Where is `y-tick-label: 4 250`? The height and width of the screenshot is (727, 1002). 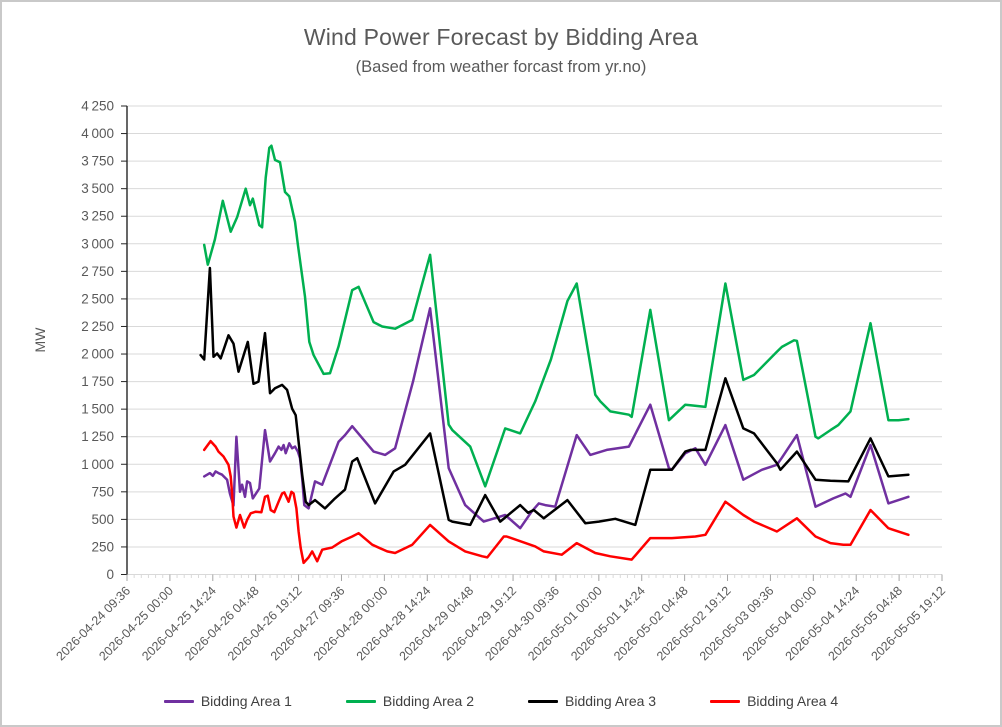 y-tick-label: 4 250 is located at coordinates (97, 106).